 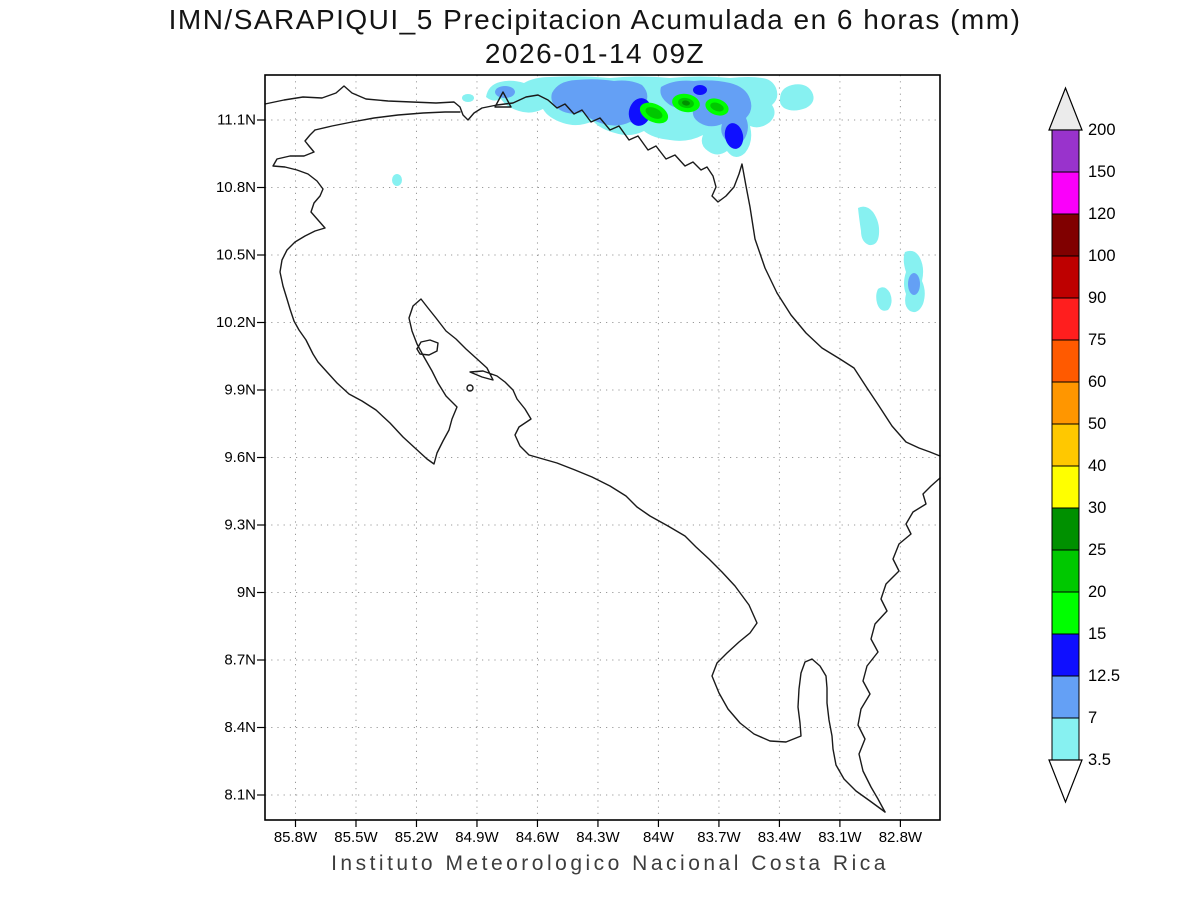 What do you see at coordinates (240, 660) in the screenshot?
I see `lat-tick-label: 8.7N` at bounding box center [240, 660].